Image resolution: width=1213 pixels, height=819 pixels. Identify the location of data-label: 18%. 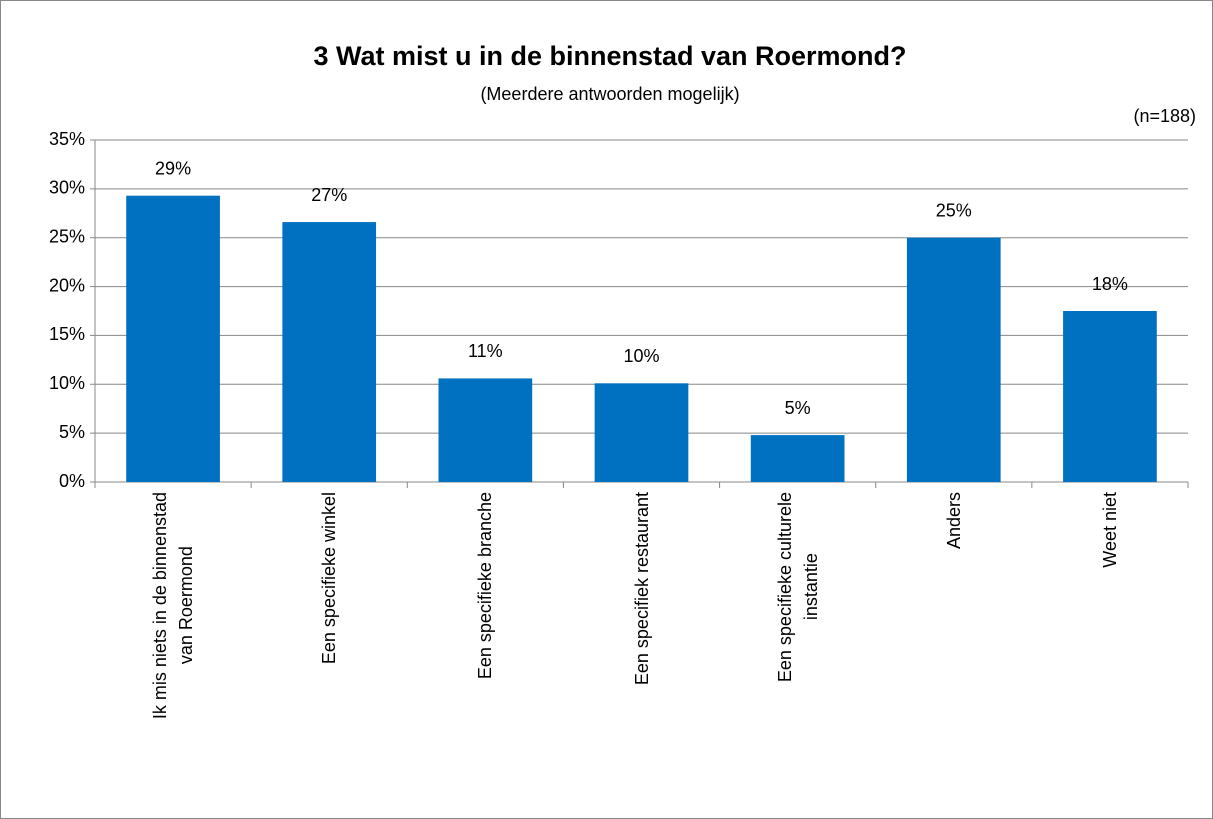
(1110, 284).